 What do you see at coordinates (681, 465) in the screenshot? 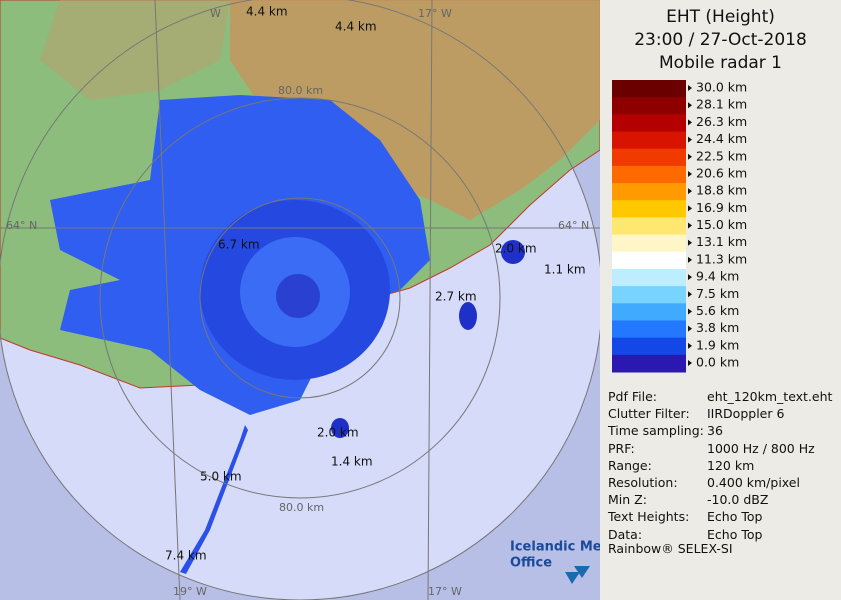
I see `info-label: Range: 120 km` at bounding box center [681, 465].